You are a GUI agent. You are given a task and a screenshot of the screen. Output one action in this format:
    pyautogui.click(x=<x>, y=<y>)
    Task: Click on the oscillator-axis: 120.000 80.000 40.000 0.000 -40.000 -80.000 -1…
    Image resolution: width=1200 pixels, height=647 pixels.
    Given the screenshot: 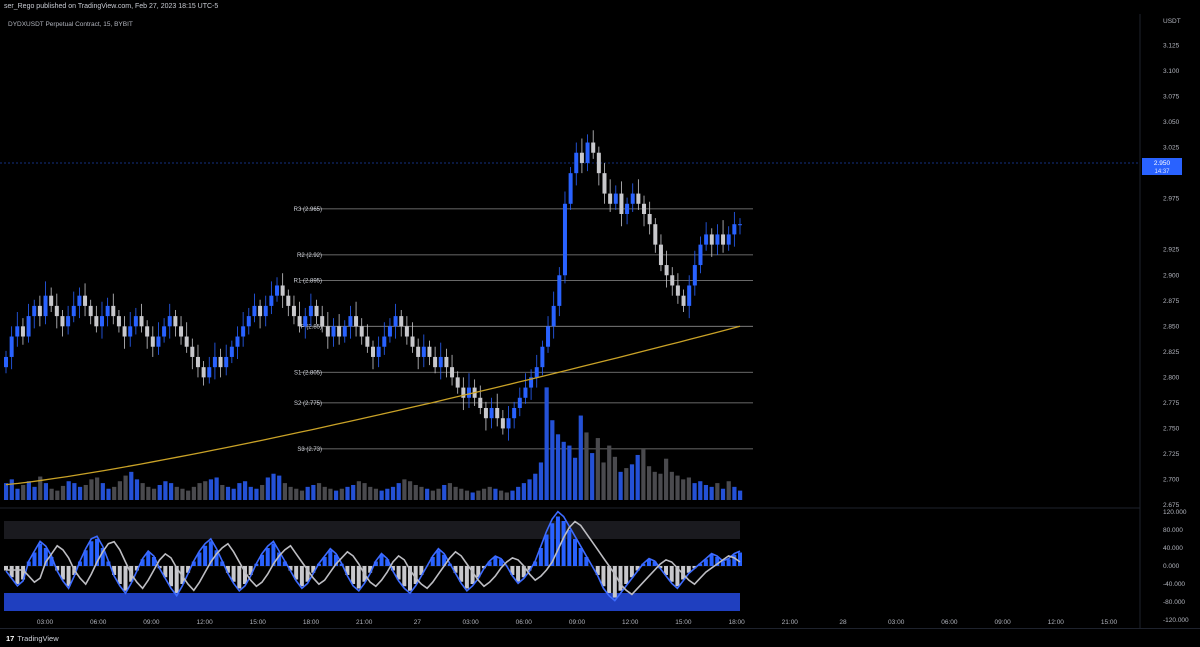 What is the action you would take?
    pyautogui.click(x=1176, y=566)
    